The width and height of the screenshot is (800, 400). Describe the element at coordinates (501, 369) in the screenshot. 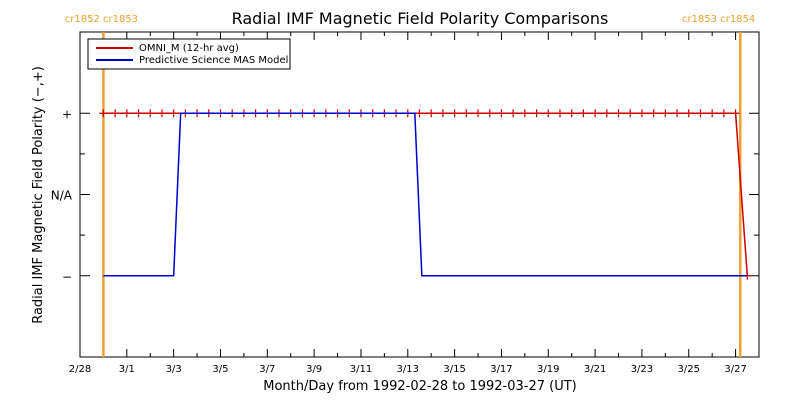

I see `x-tick-label: 3/17` at that location.